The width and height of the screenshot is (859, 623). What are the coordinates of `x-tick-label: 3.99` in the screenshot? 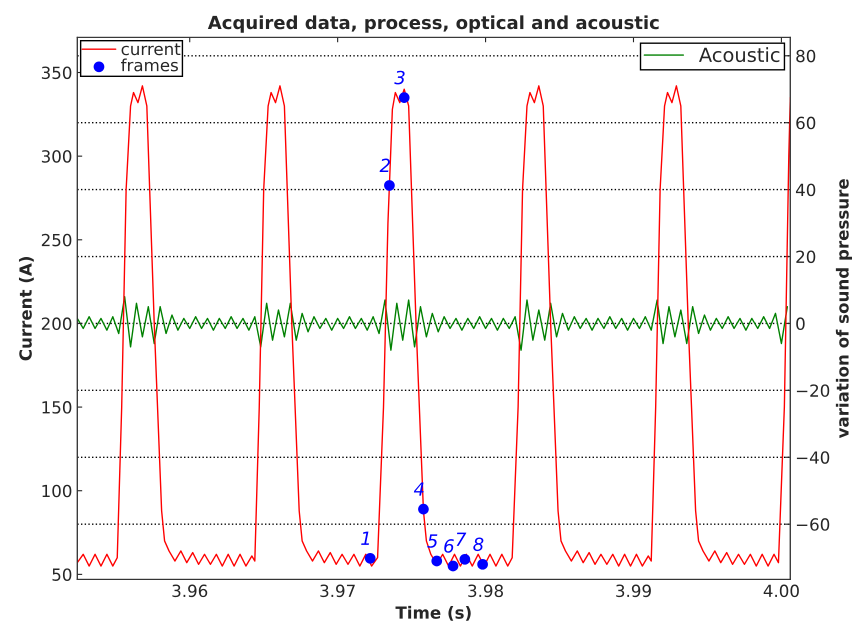 It's located at (633, 591).